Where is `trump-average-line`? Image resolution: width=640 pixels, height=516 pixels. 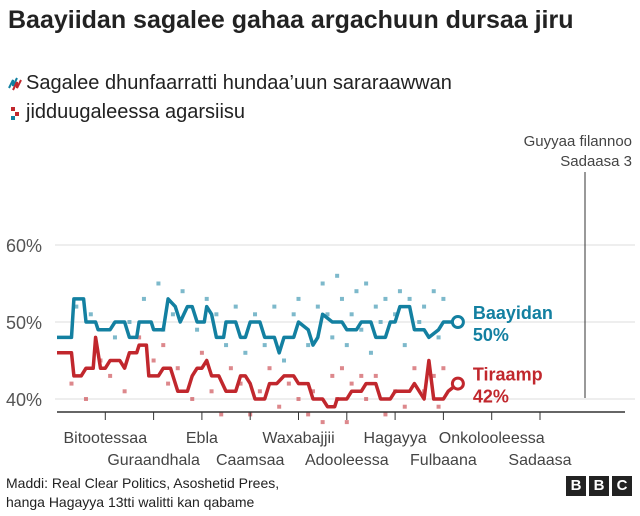 trump-average-line is located at coordinates (258, 372).